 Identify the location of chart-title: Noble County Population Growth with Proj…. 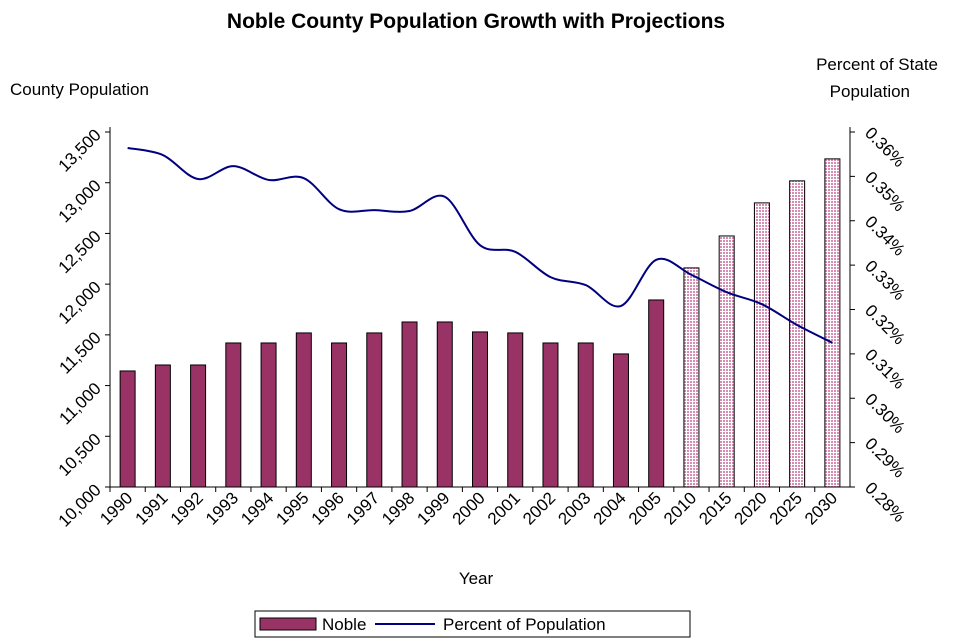
(476, 21).